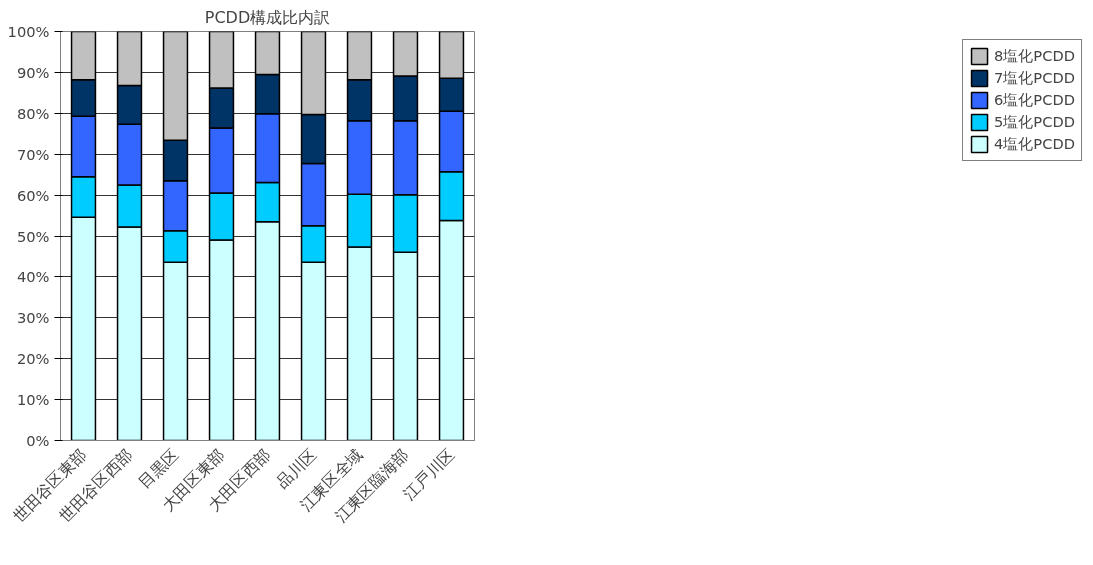  I want to click on y-tick-label: 50%, so click(33, 236).